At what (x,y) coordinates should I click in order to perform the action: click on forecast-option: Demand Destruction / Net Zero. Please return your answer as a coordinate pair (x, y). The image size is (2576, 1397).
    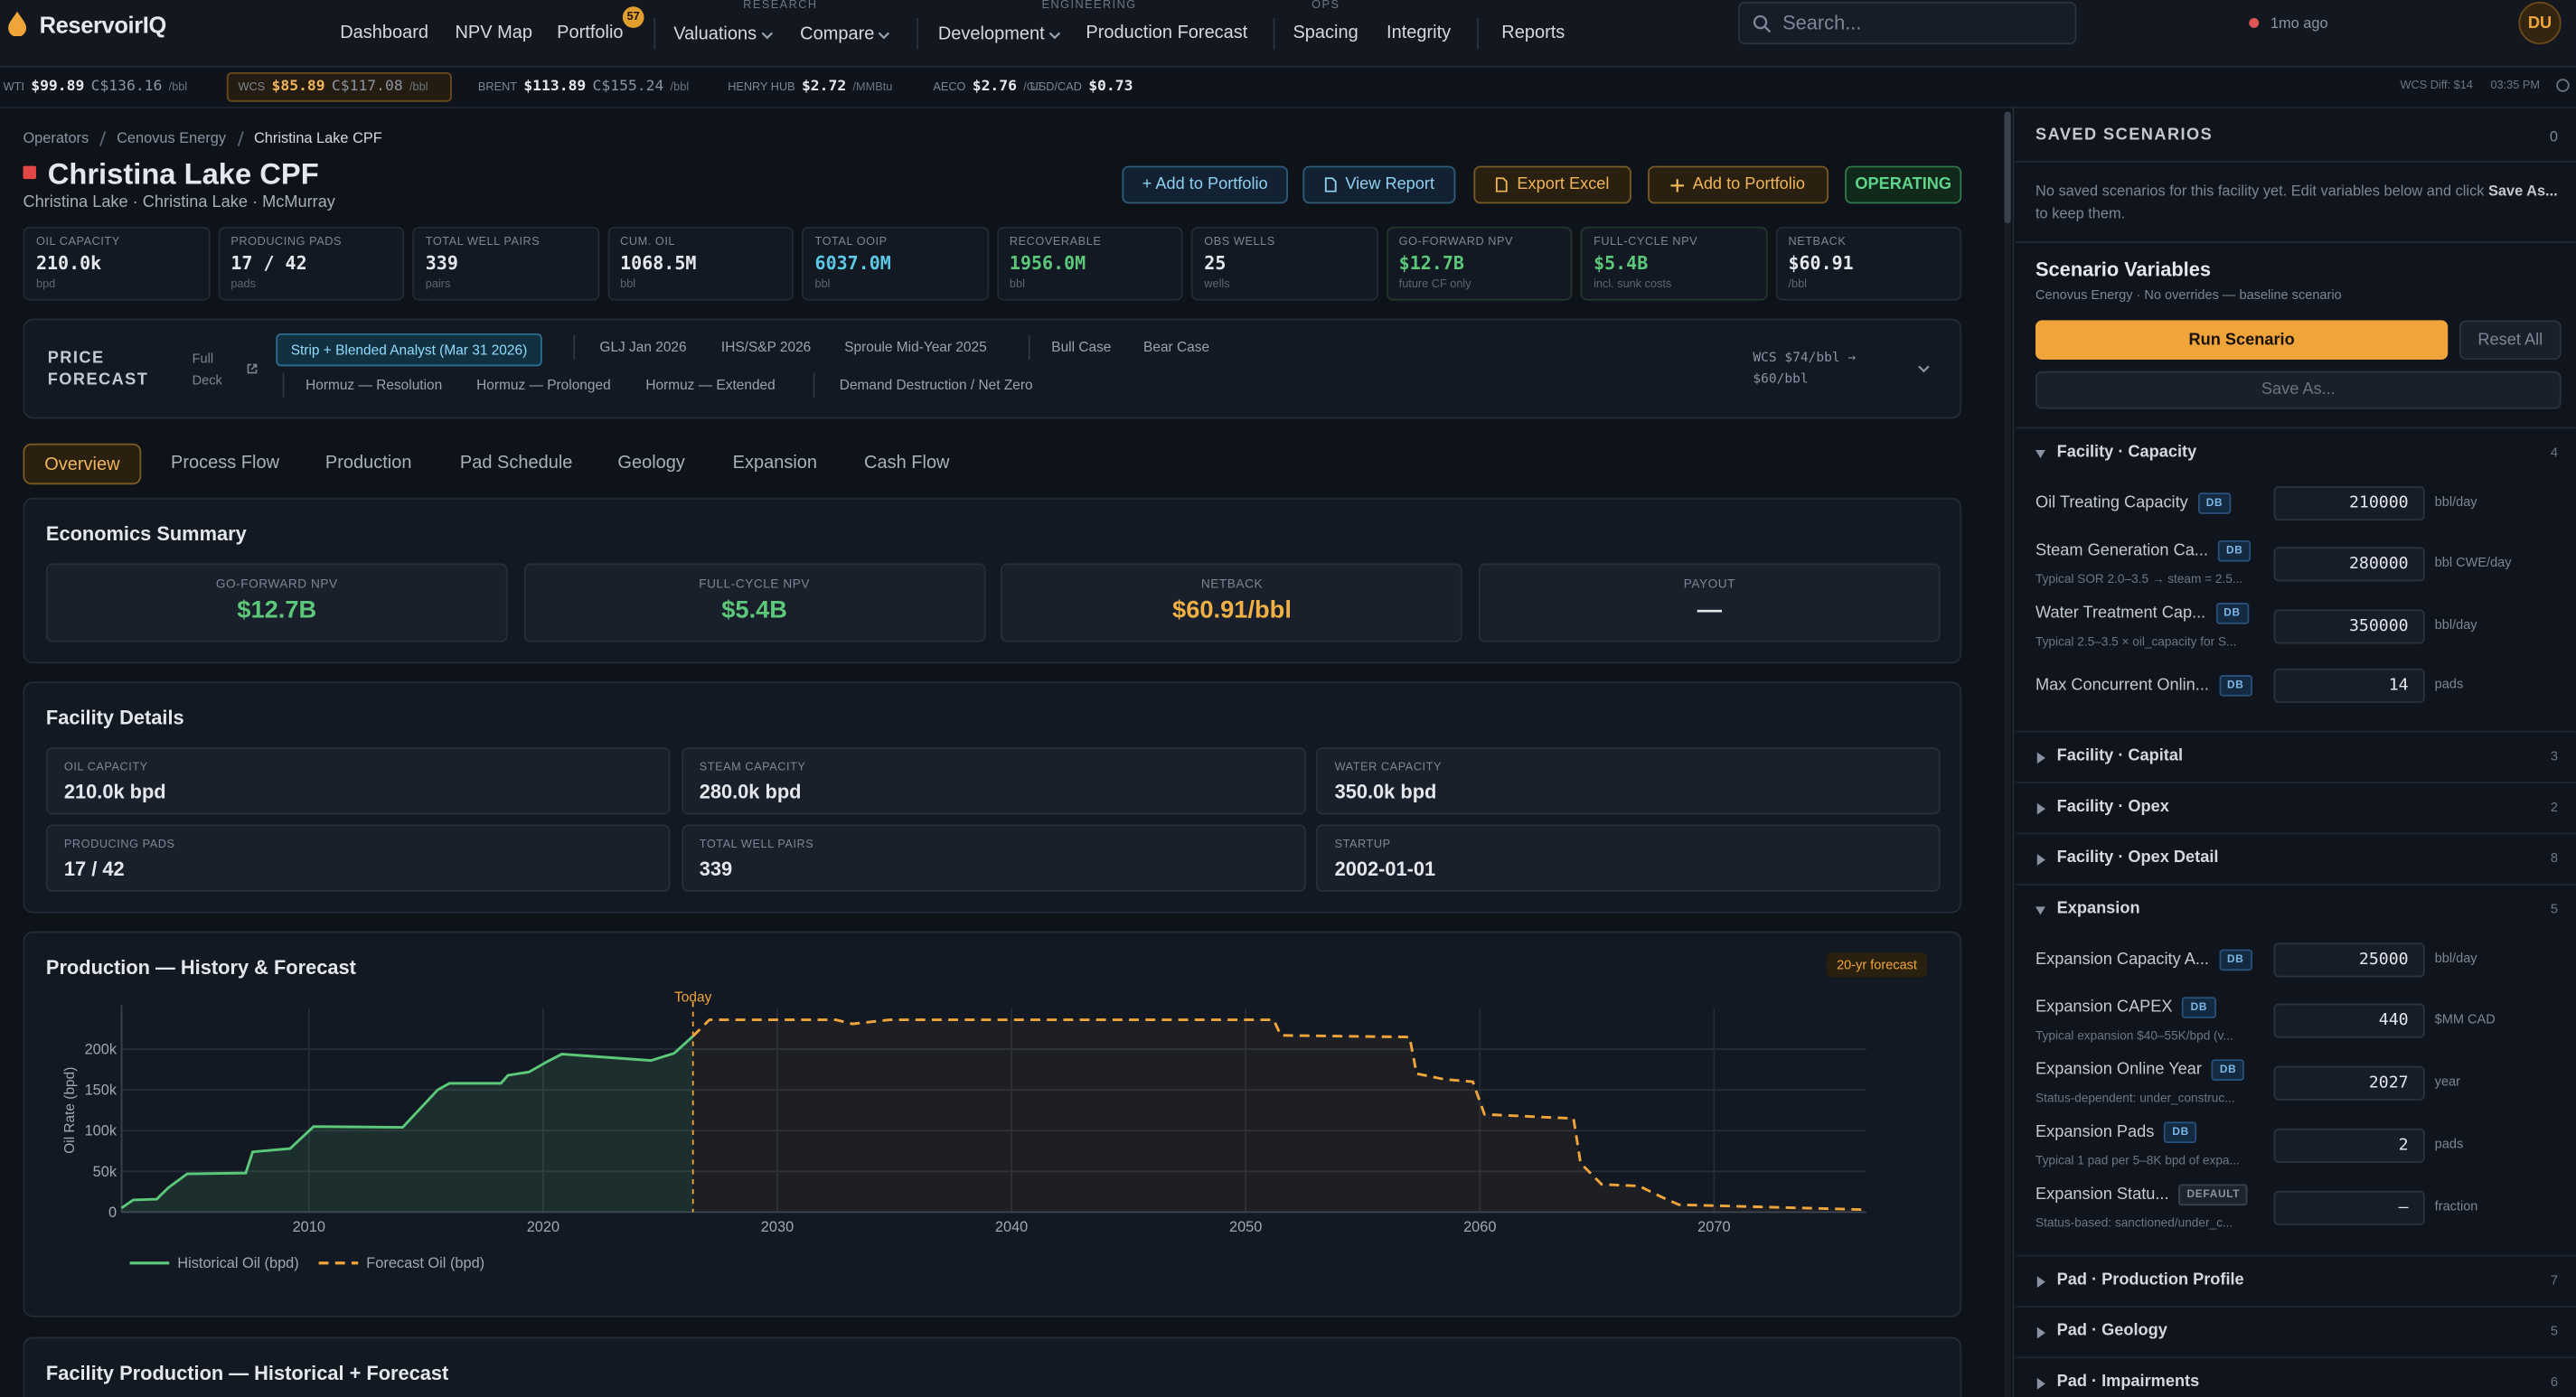
    Looking at the image, I should click on (936, 384).